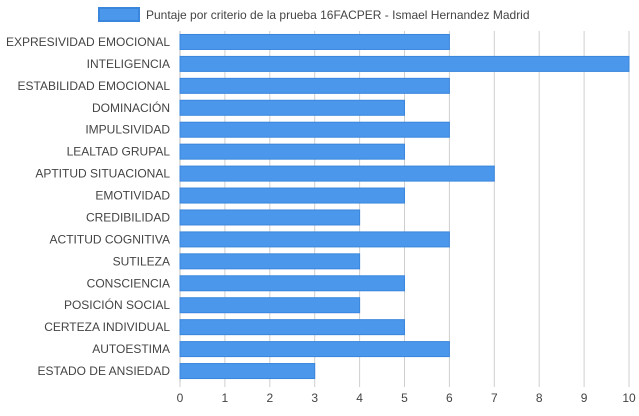 Image resolution: width=639 pixels, height=416 pixels. I want to click on category-label: EXPRESIVIDAD EMOCIONAL, so click(88, 42).